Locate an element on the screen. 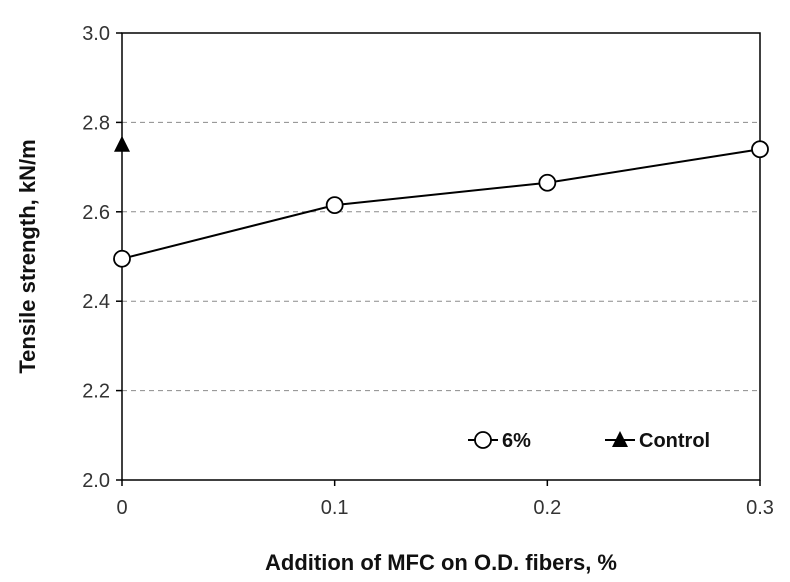 The height and width of the screenshot is (582, 790). y-tick-label: 3.0 is located at coordinates (96, 34).